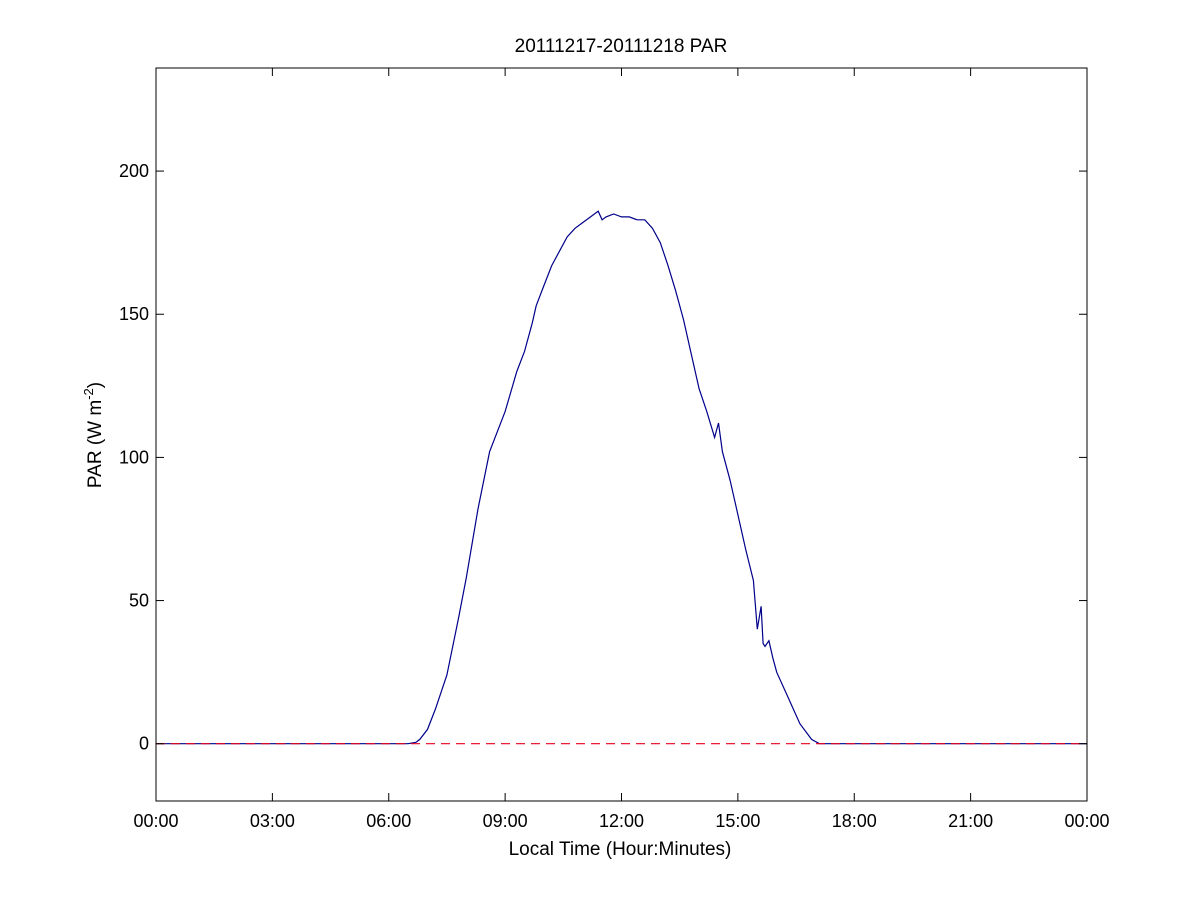 Image resolution: width=1201 pixels, height=901 pixels. Describe the element at coordinates (854, 821) in the screenshot. I see `x-tick-label: 18:00` at that location.